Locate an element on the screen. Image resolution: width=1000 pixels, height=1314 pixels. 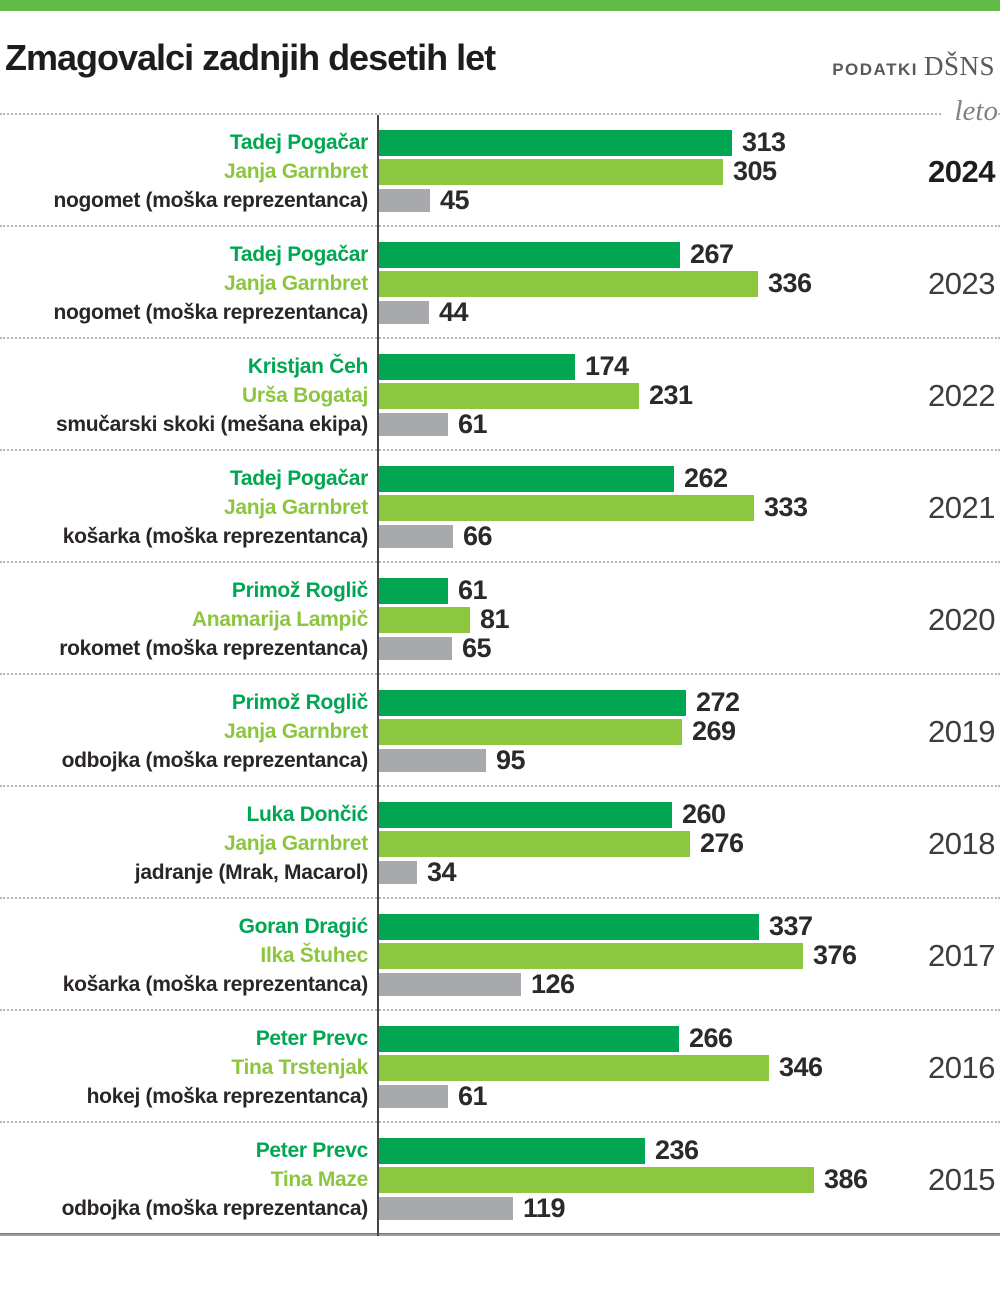
page-title: Zmagovalci zadnjih desetih let is located at coordinates (250, 57).